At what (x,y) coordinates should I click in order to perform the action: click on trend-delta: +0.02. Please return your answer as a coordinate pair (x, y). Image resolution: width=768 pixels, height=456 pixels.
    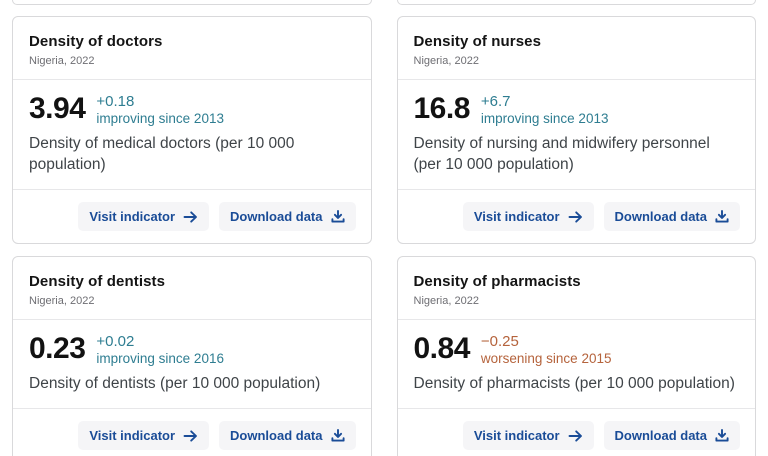
    Looking at the image, I should click on (115, 341).